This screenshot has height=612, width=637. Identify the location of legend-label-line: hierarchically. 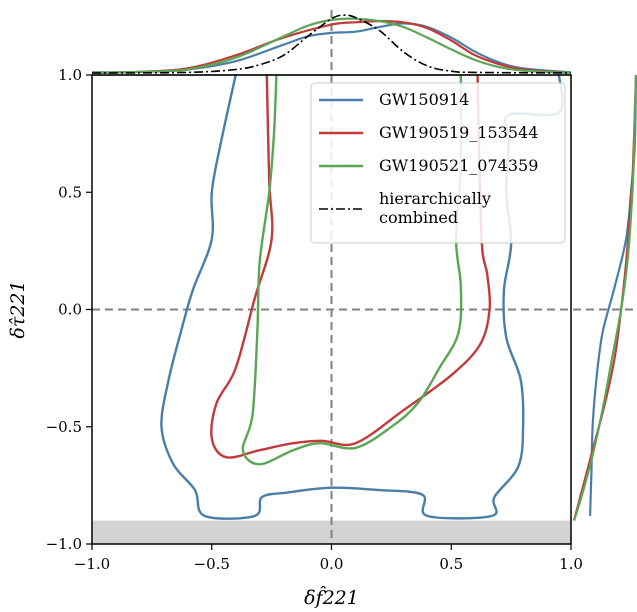
(435, 198).